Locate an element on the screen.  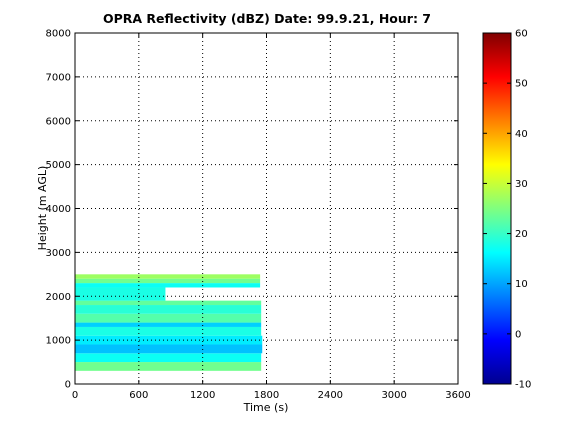
y-tick-label: 1000 is located at coordinates (58, 341).